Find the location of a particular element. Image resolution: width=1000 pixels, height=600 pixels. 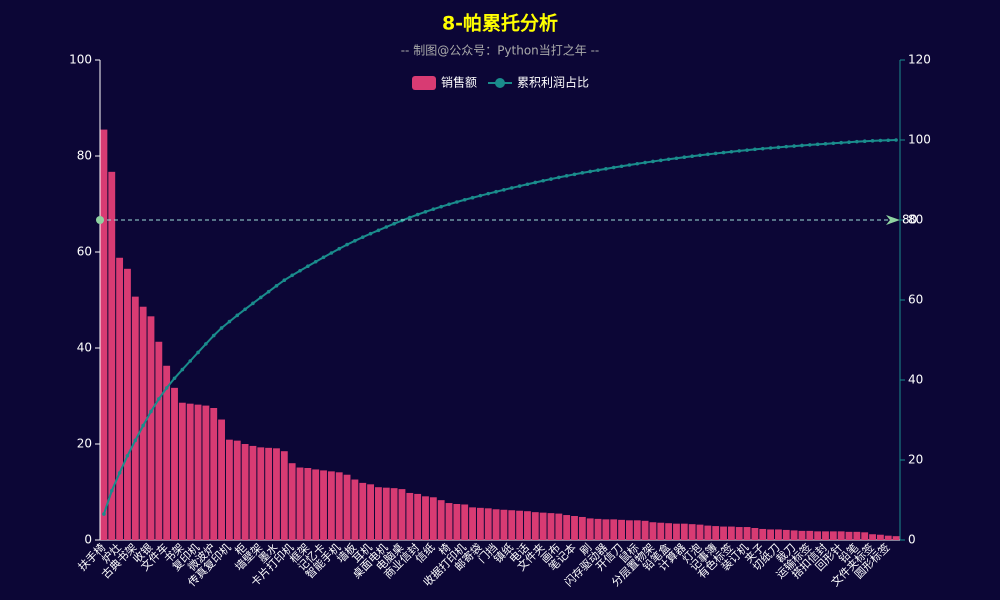

y2-tick-label: 0 is located at coordinates (912, 540).